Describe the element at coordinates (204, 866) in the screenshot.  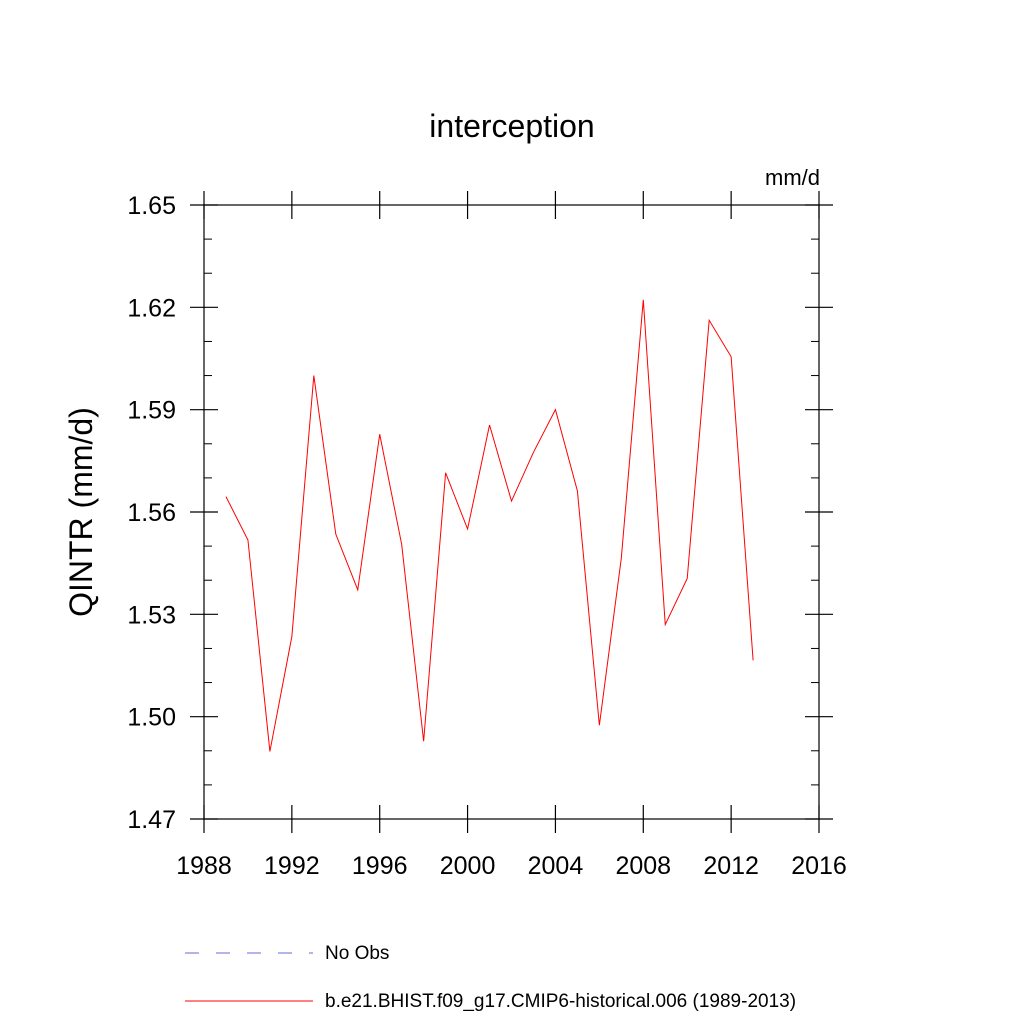
I see `x-tick-label: 1988` at that location.